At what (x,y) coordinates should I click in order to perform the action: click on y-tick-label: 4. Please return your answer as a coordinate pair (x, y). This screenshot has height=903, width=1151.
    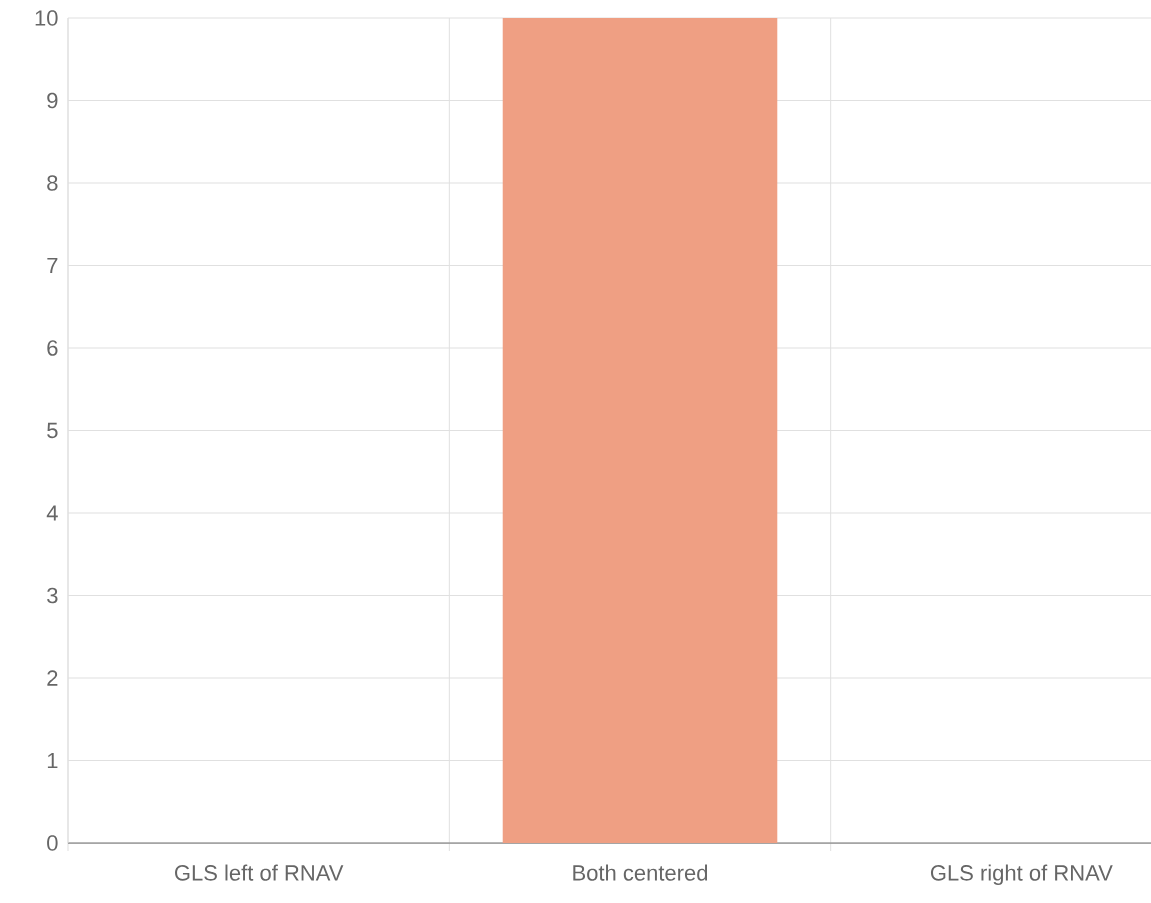
    Looking at the image, I should click on (52, 513).